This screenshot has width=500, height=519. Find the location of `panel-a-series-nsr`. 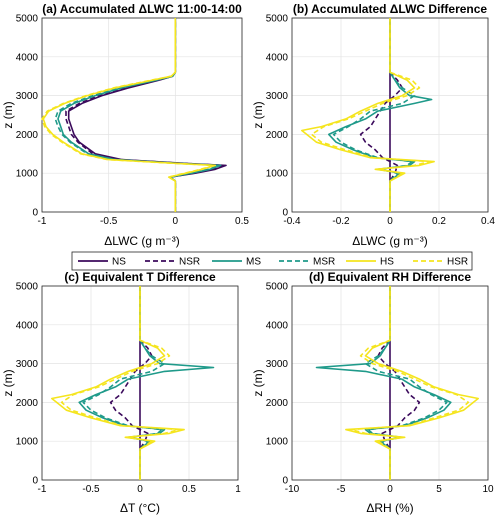

panel-a-series-nsr is located at coordinates (145, 115).